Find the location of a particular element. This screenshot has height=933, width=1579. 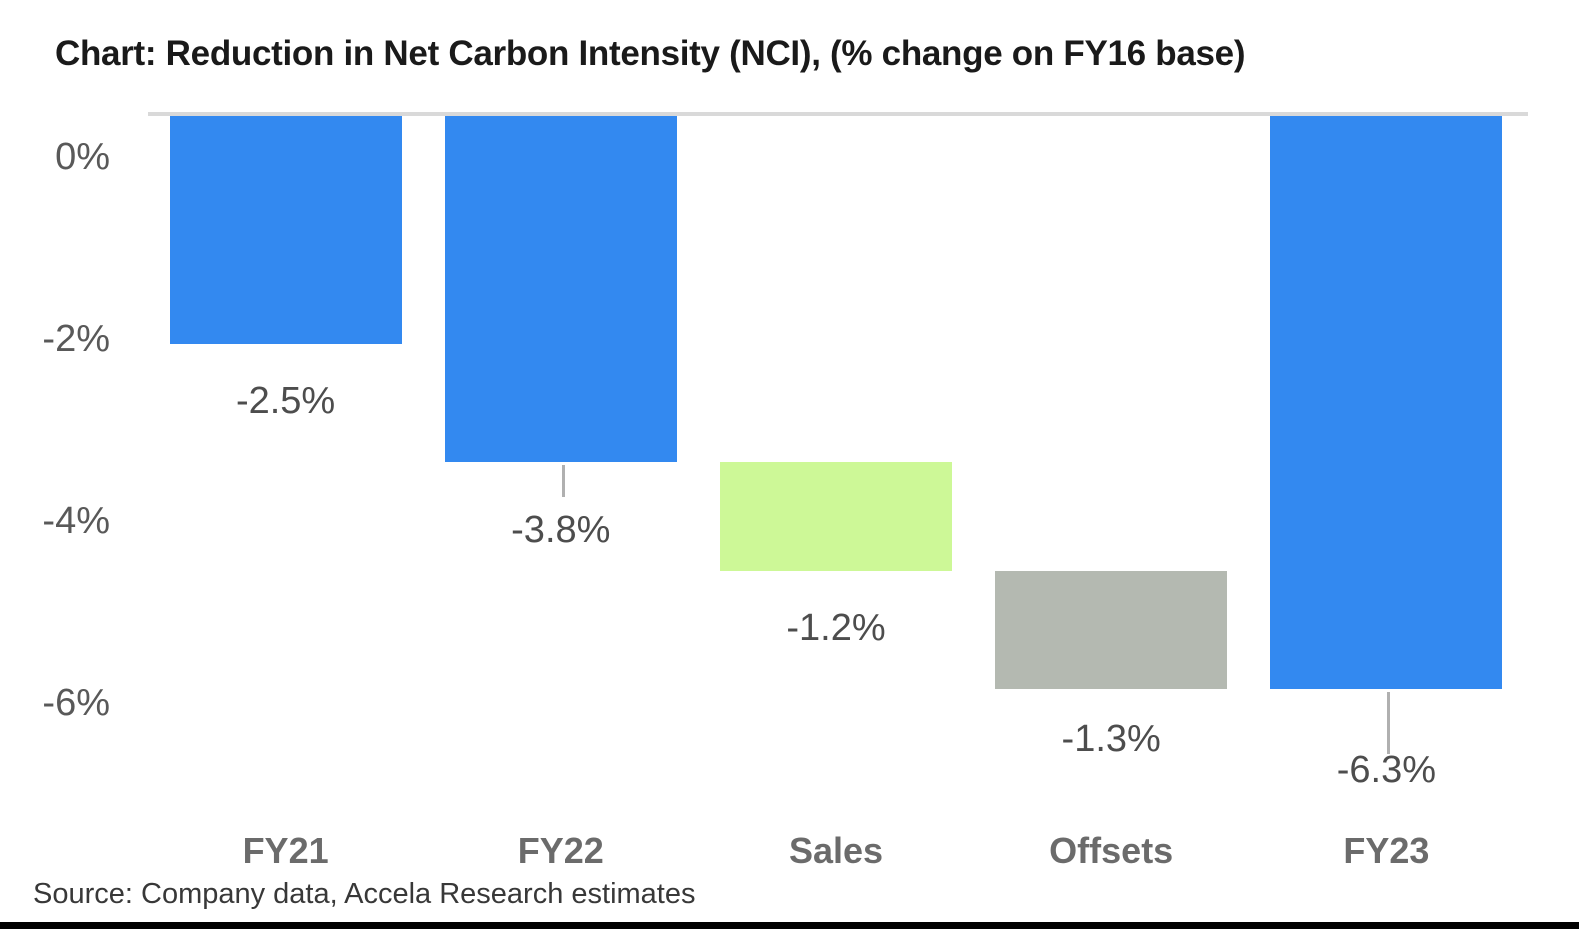

bar-value-label: -1.3% is located at coordinates (1111, 739).